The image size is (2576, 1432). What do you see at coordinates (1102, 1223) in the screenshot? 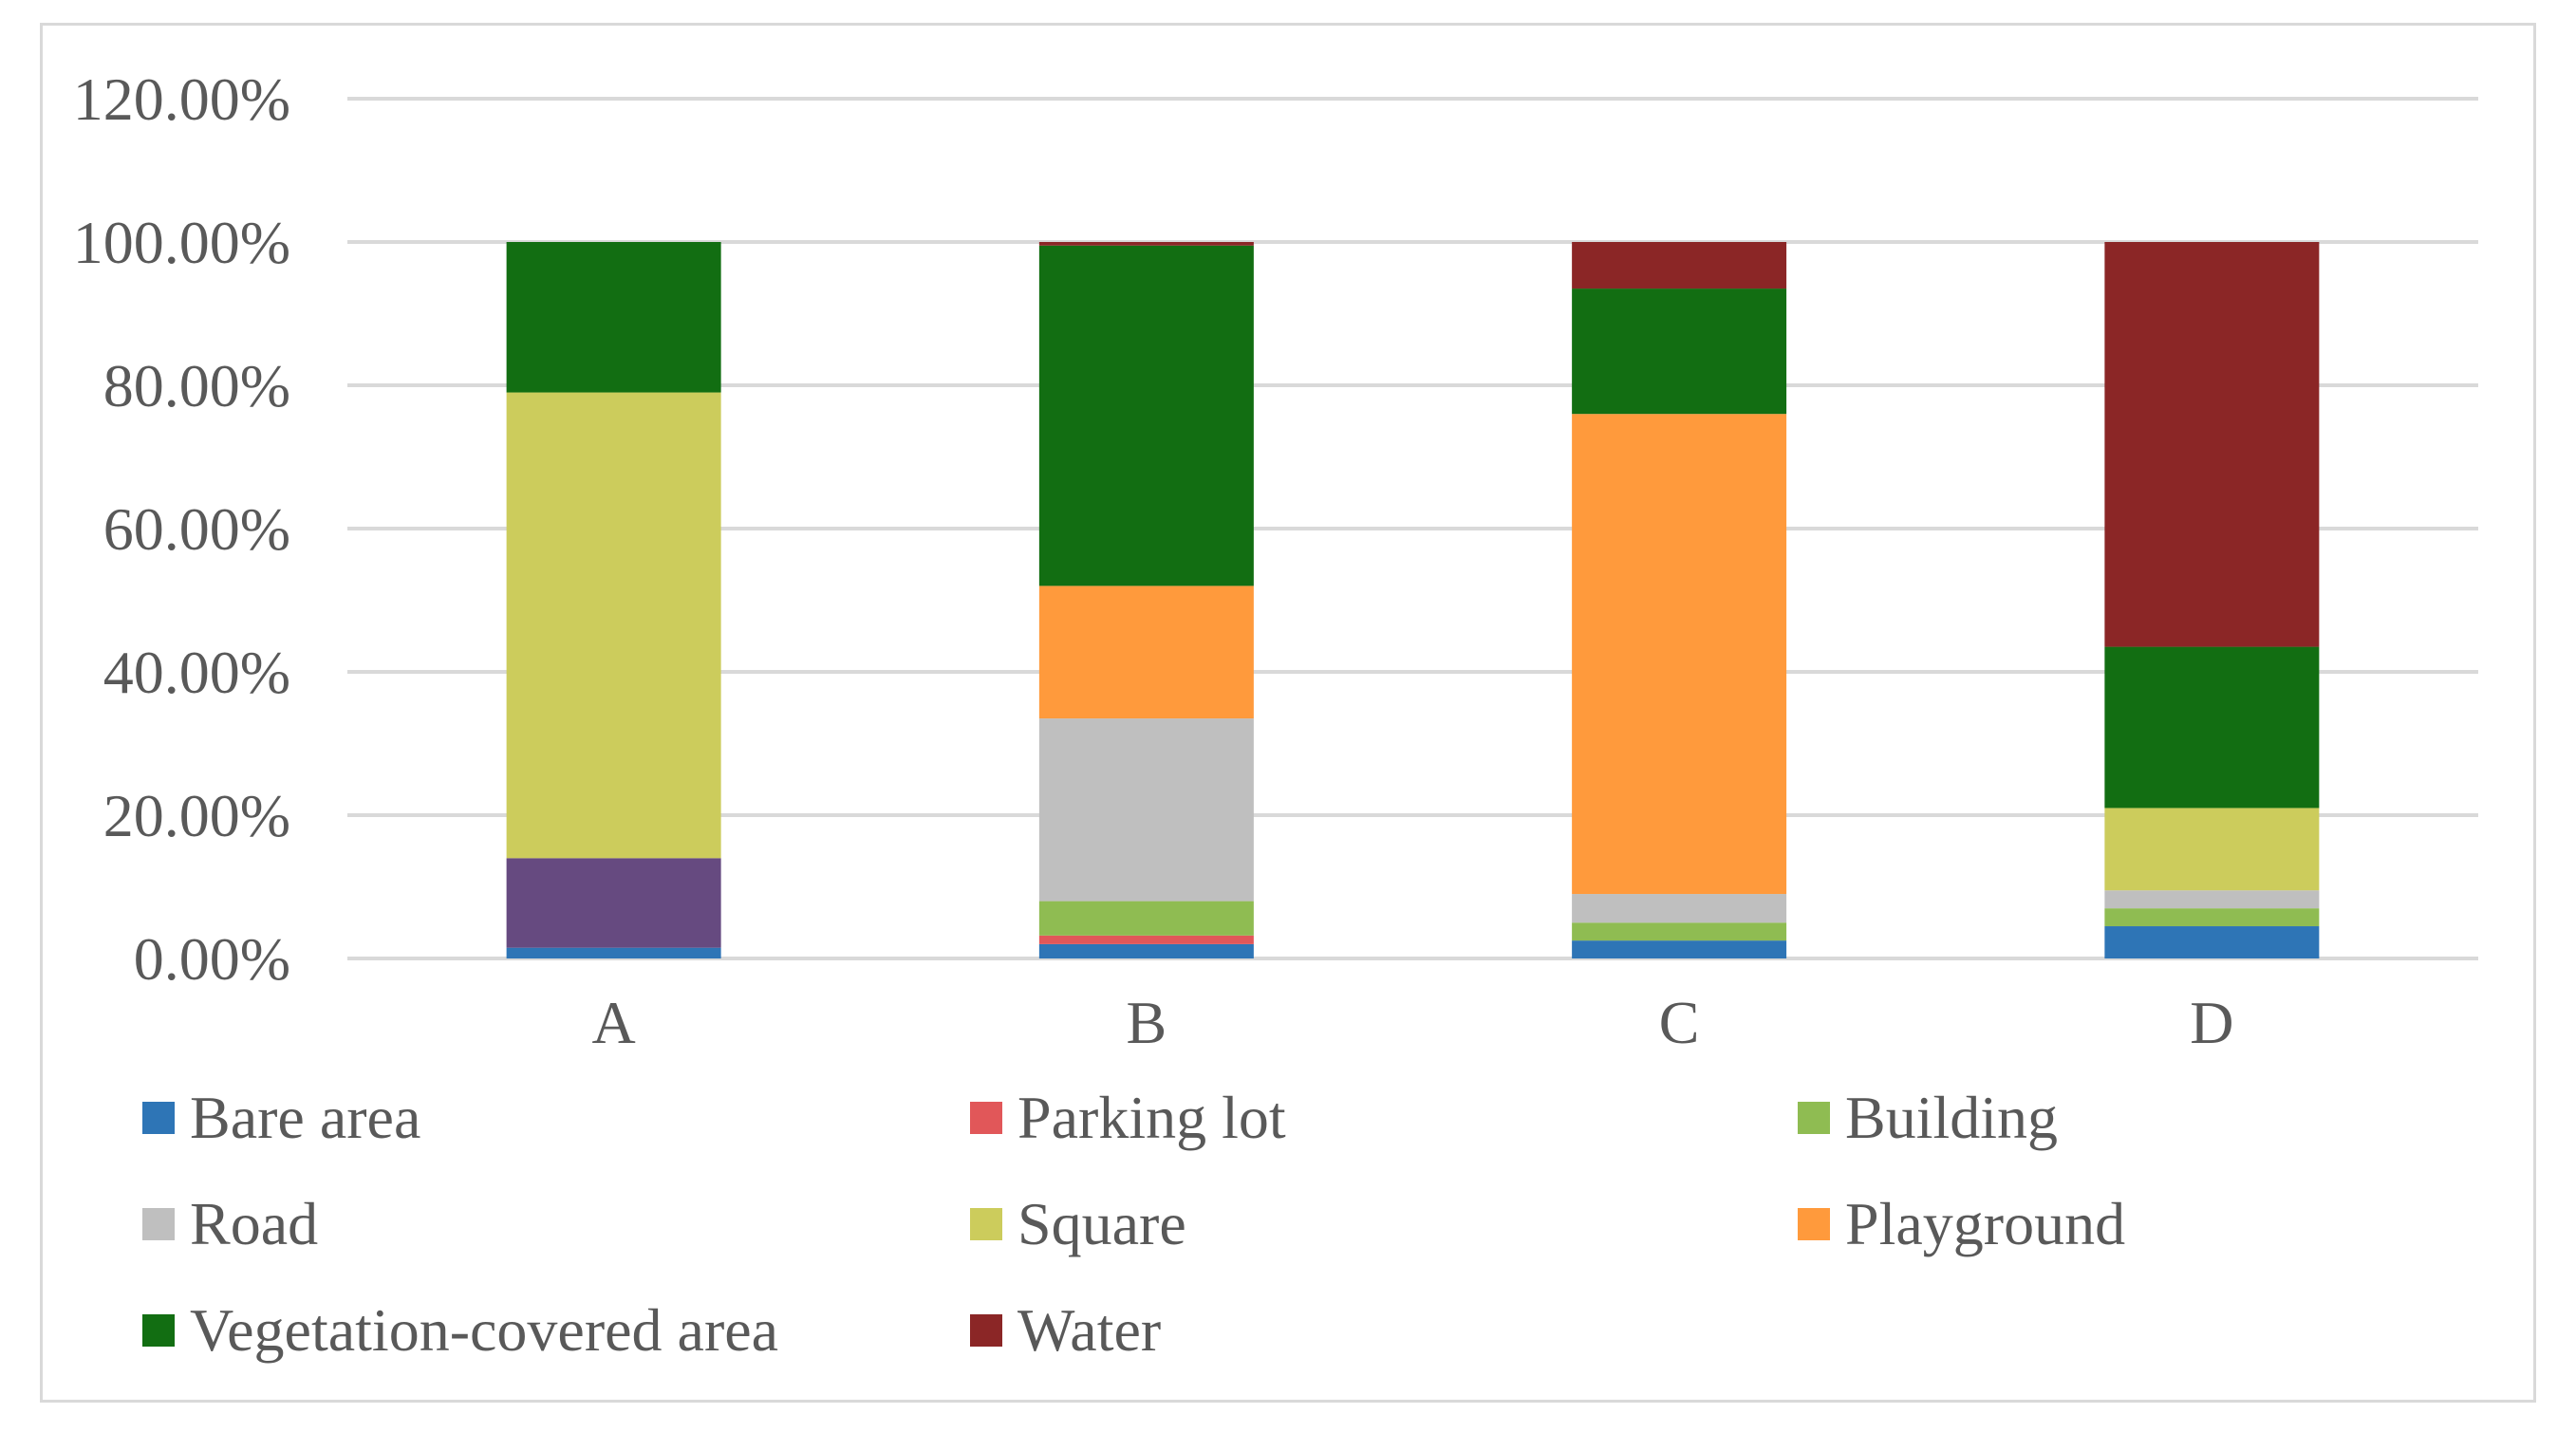
I see `legend-label: Square` at bounding box center [1102, 1223].